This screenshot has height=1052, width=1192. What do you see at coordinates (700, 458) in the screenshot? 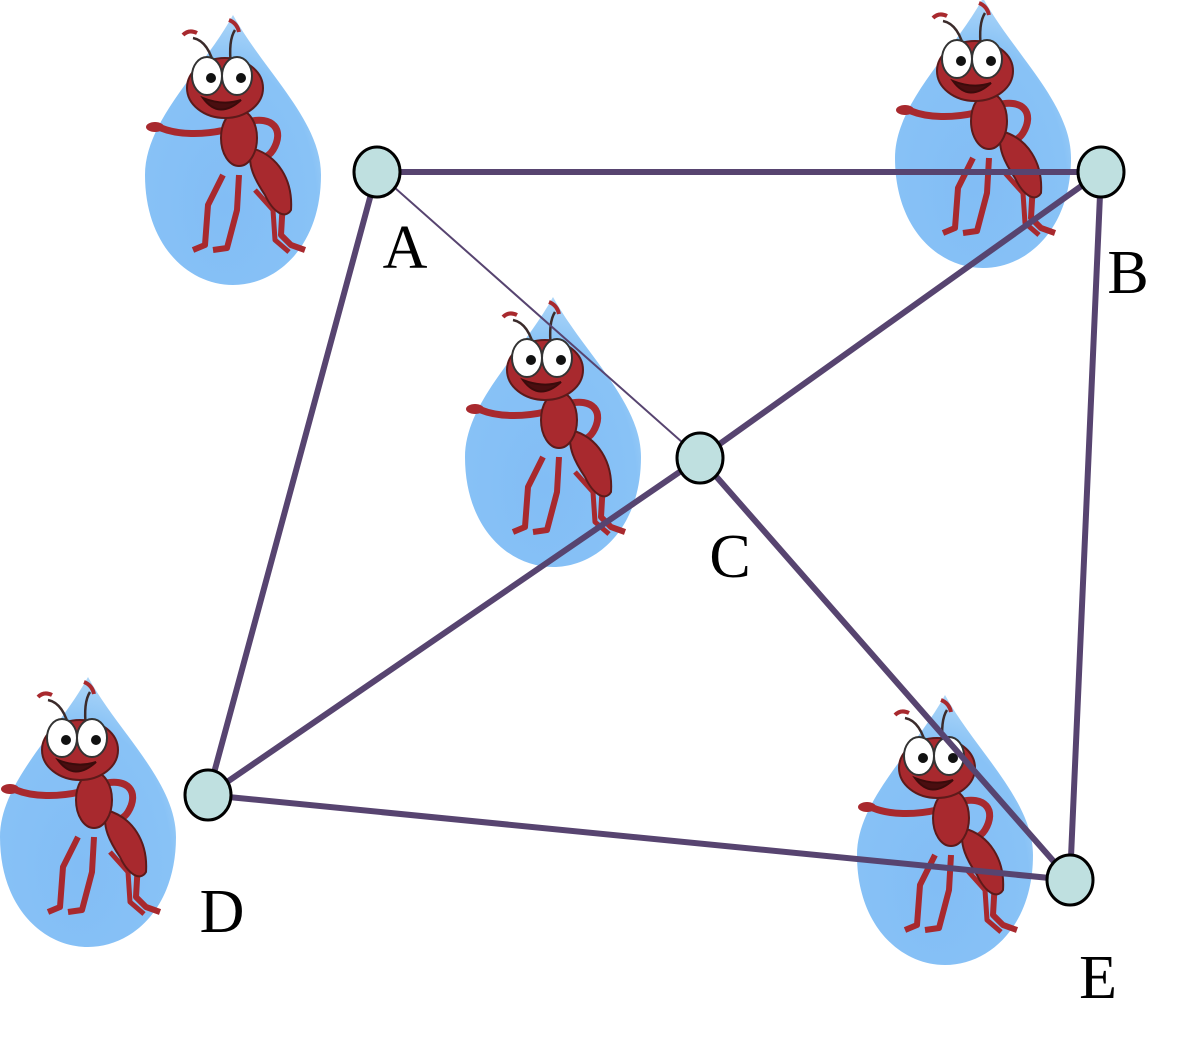
I see `node-c` at bounding box center [700, 458].